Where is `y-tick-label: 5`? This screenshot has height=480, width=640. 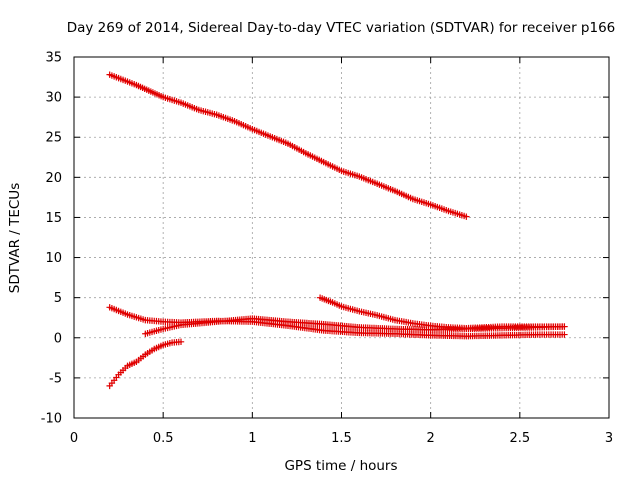
y-tick-label: 5 is located at coordinates (58, 298).